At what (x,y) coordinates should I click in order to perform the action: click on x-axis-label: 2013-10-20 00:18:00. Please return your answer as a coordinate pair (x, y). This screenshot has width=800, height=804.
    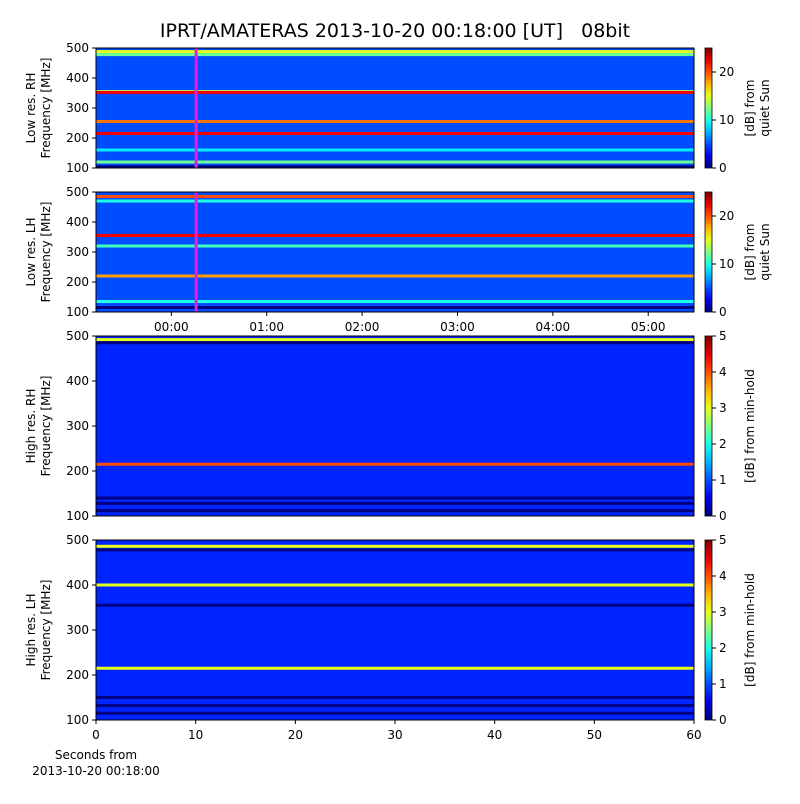
    Looking at the image, I should click on (95, 771).